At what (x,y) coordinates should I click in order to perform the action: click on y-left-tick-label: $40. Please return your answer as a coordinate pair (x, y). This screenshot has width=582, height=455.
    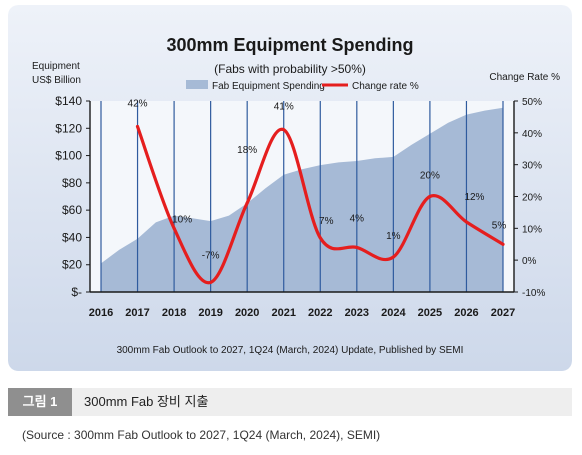
    Looking at the image, I should click on (72, 237).